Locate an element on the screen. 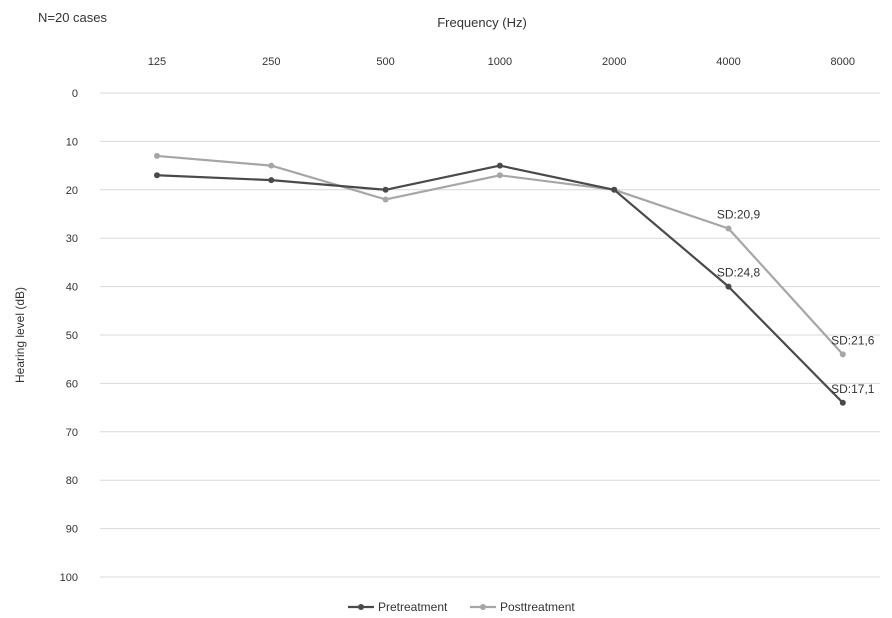  y-tick-label-80: 80 is located at coordinates (72, 481).